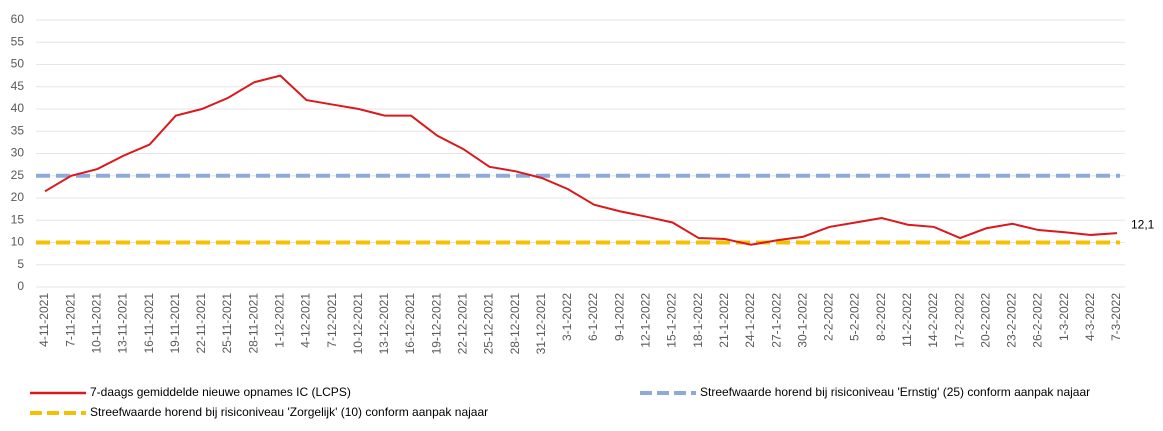 This screenshot has height=431, width=1163. What do you see at coordinates (44, 320) in the screenshot?
I see `x-tick-label: 4-11-2021` at bounding box center [44, 320].